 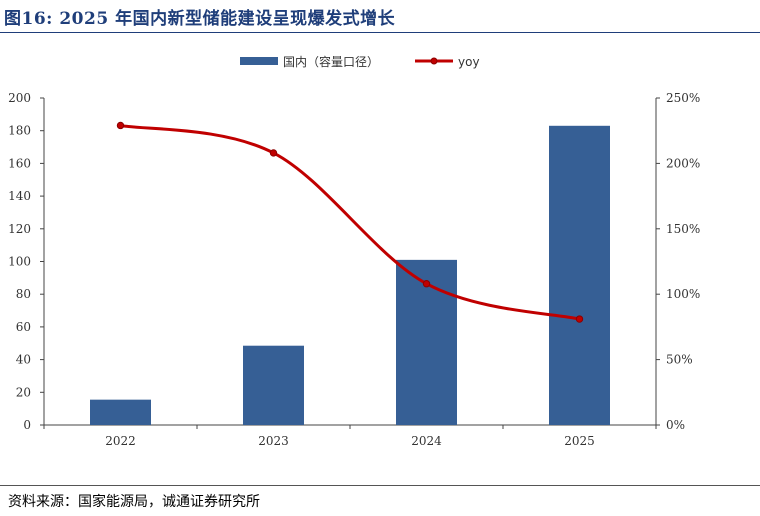 What do you see at coordinates (469, 62) in the screenshot?
I see `legend-line-label: yoy` at bounding box center [469, 62].